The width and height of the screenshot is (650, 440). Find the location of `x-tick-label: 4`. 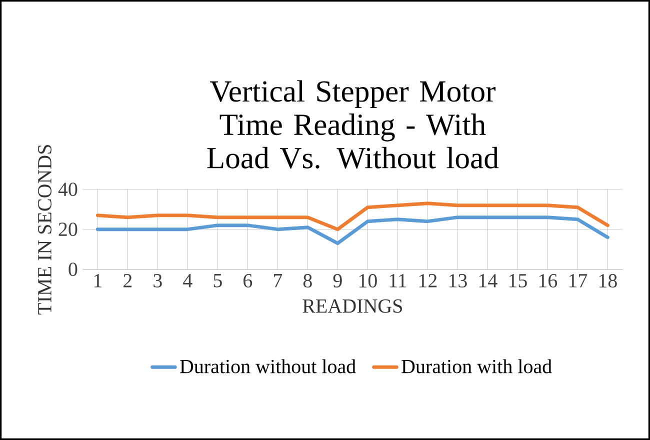

x-tick-label: 4 is located at coordinates (187, 281).